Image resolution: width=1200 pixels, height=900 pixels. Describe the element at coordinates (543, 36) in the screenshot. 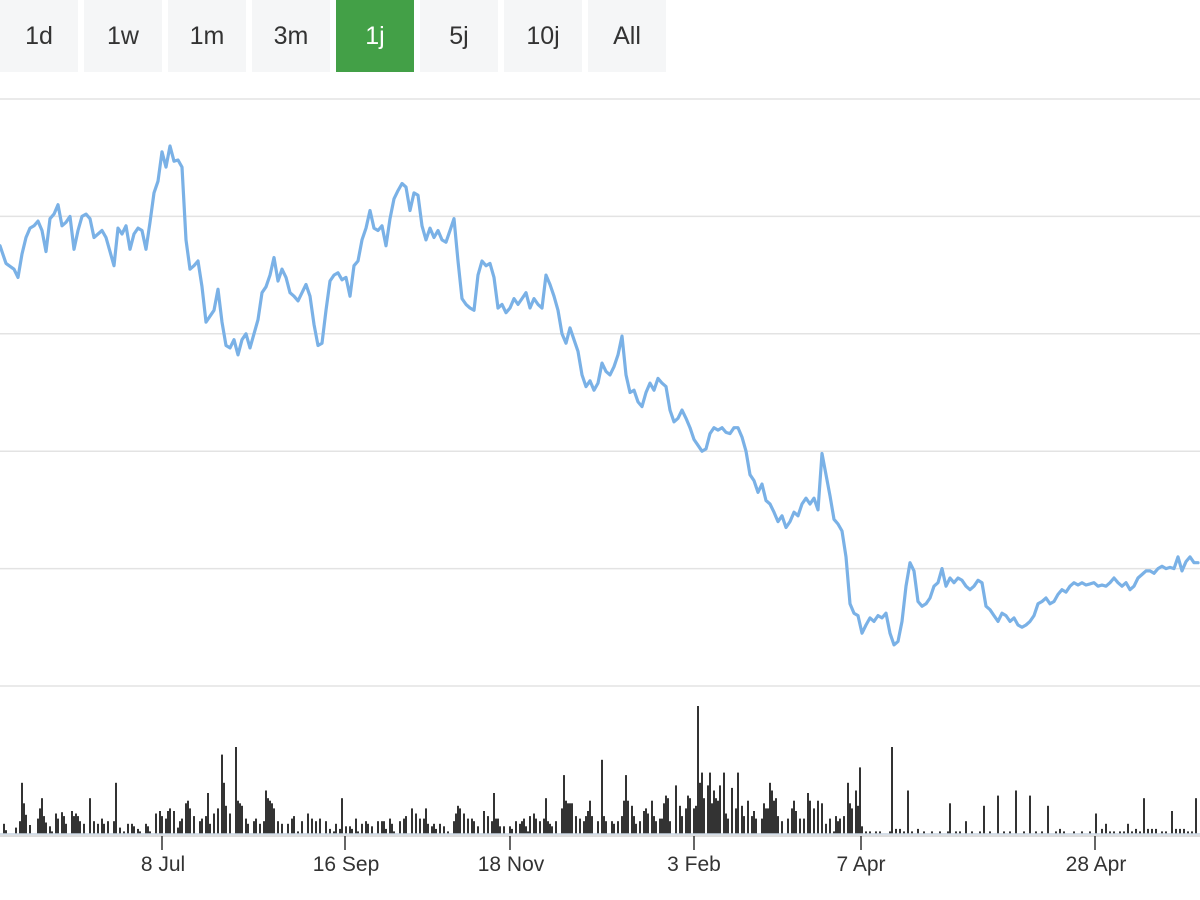

I see `range-button-10j: 10j` at that location.